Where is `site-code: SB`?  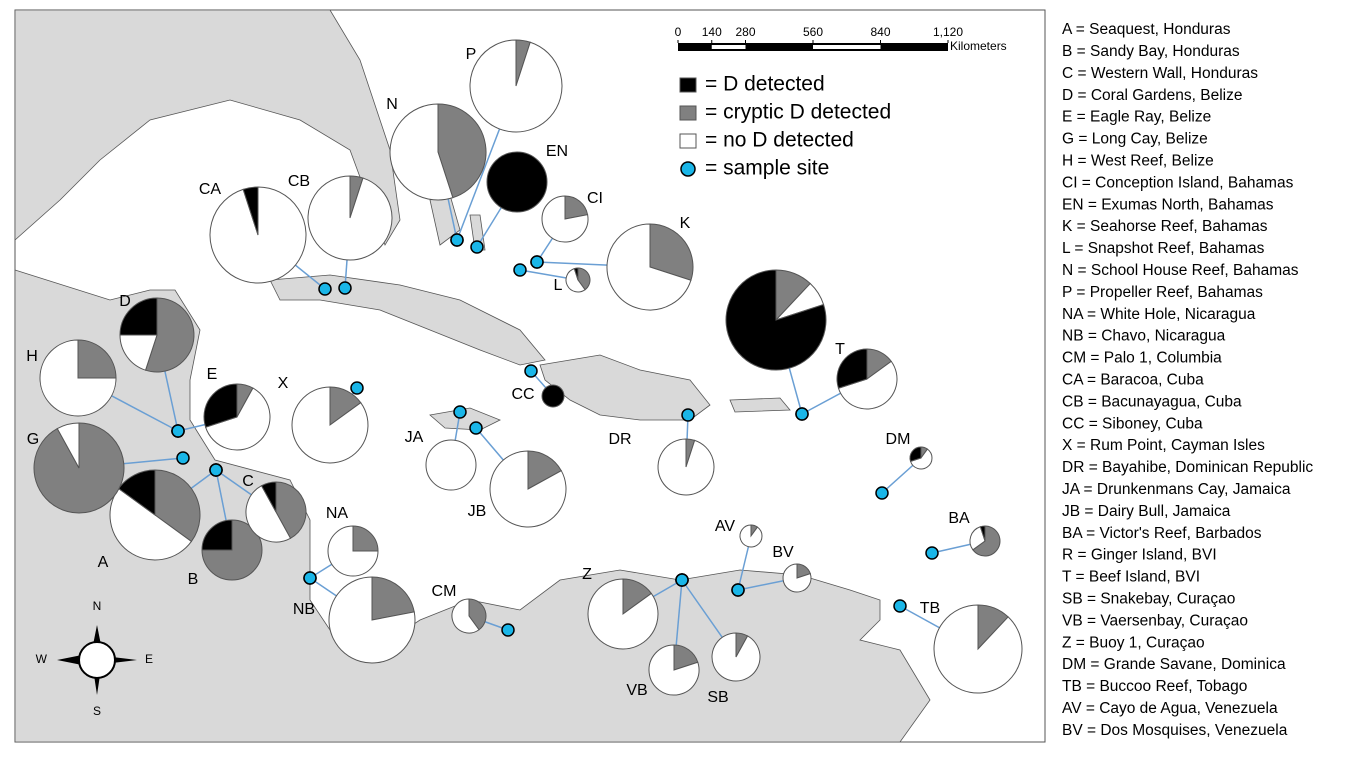
site-code: SB is located at coordinates (717, 697).